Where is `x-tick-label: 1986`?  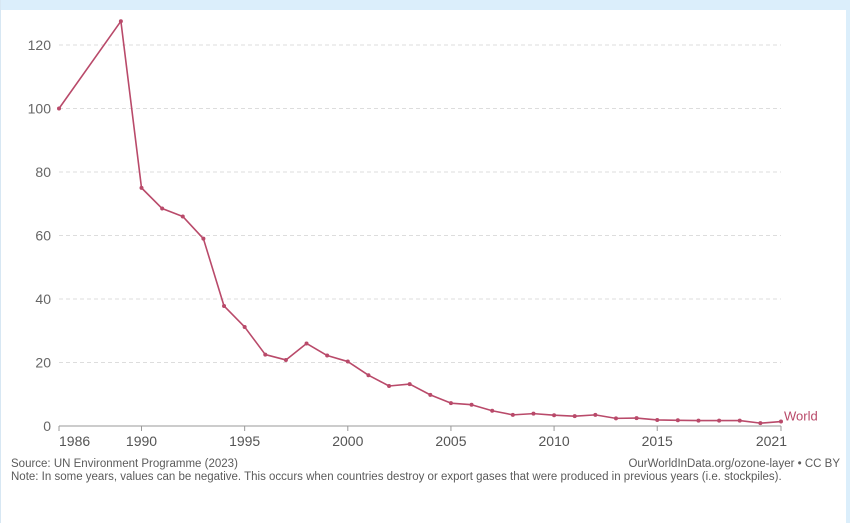 x-tick-label: 1986 is located at coordinates (74, 441).